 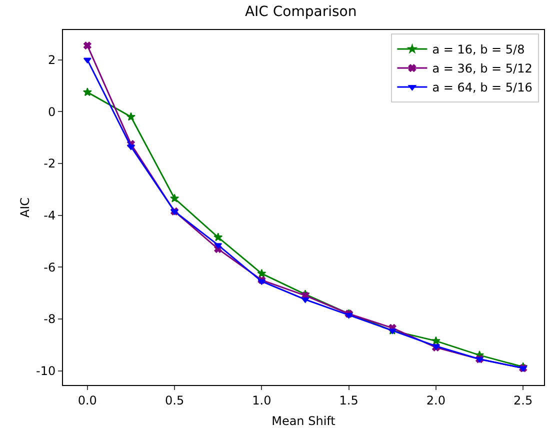 What do you see at coordinates (87, 400) in the screenshot?
I see `x-tick-label: 0.0` at bounding box center [87, 400].